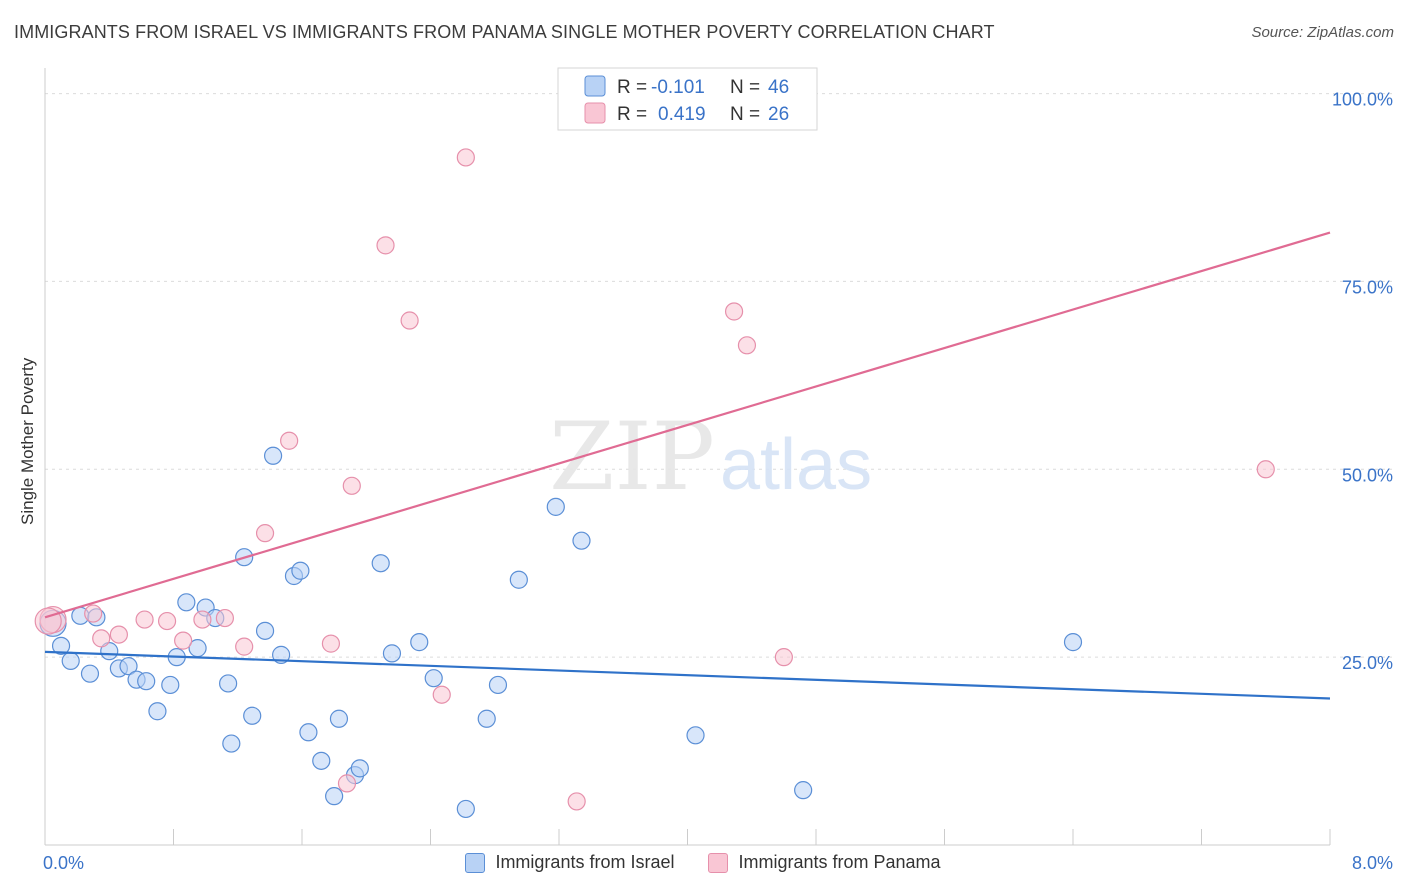 The width and height of the screenshot is (1406, 892). I want to click on source-credit: Source: ZipAtlas.com, so click(1322, 32).